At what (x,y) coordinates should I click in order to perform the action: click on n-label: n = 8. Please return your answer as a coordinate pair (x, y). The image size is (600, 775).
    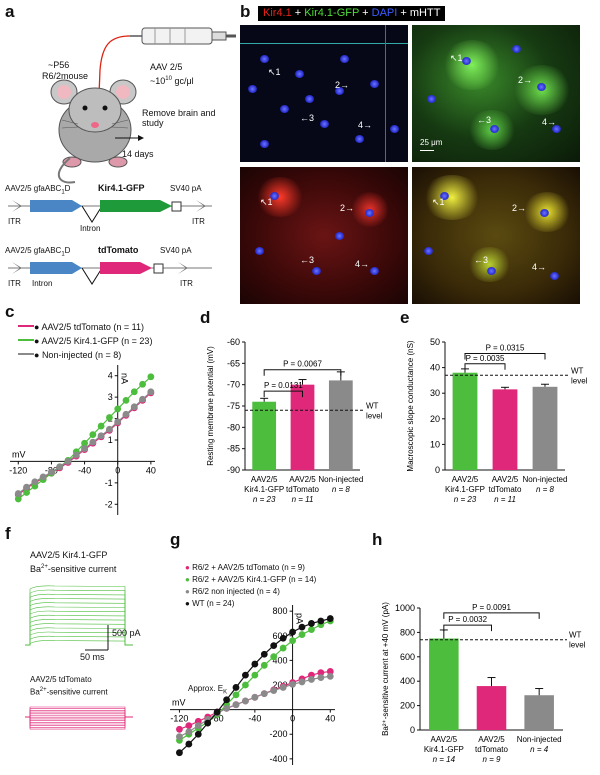
    Looking at the image, I should click on (545, 489).